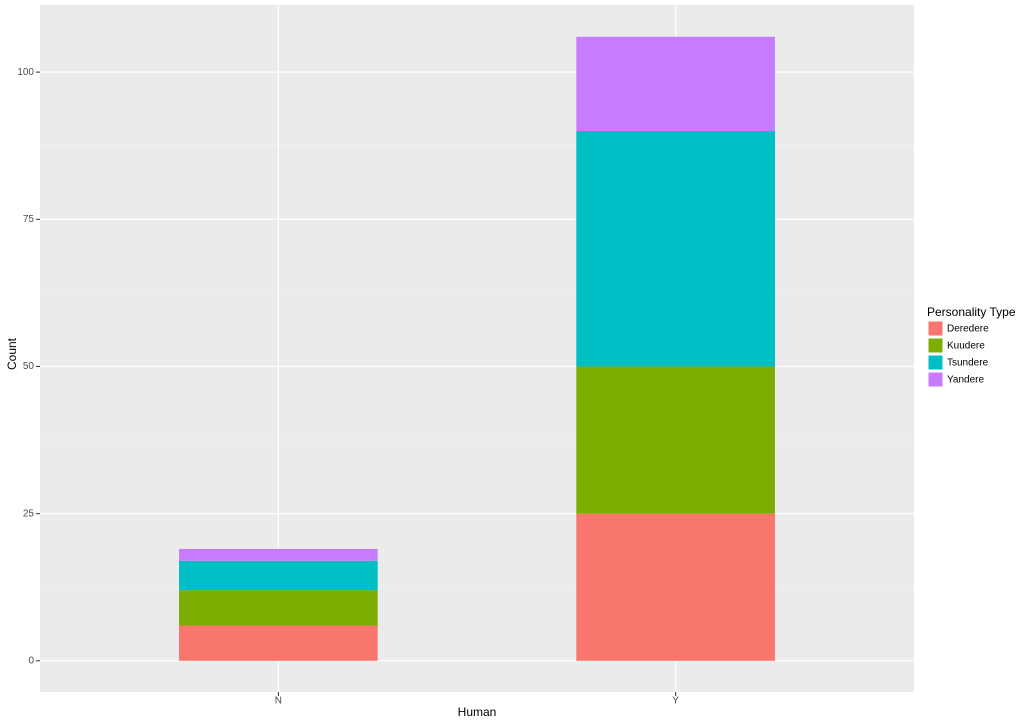 This screenshot has width=1024, height=724. Describe the element at coordinates (968, 363) in the screenshot. I see `legend-label: Tsundere` at that location.